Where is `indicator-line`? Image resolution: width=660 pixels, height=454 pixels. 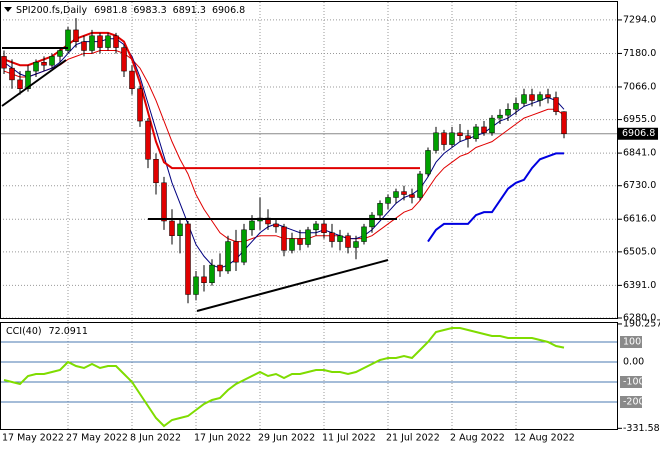 indicator-line is located at coordinates (495, 197).